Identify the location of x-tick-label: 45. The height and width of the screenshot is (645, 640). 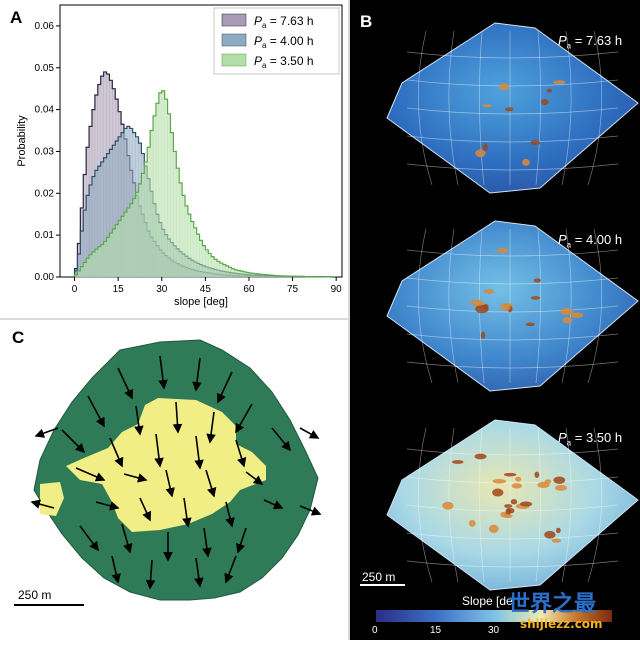
(206, 289).